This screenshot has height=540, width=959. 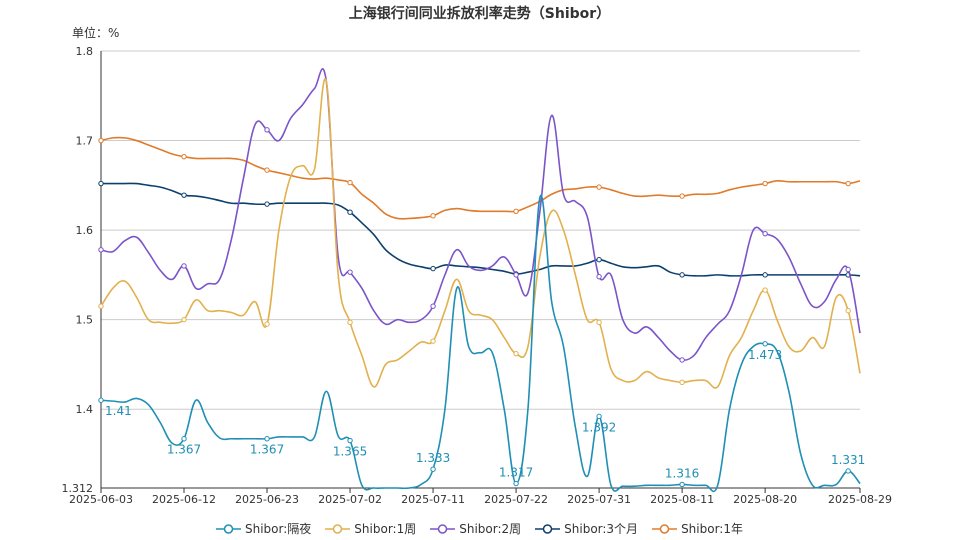 What do you see at coordinates (860, 499) in the screenshot?
I see `x-tick-label: 2025-08-29` at bounding box center [860, 499].